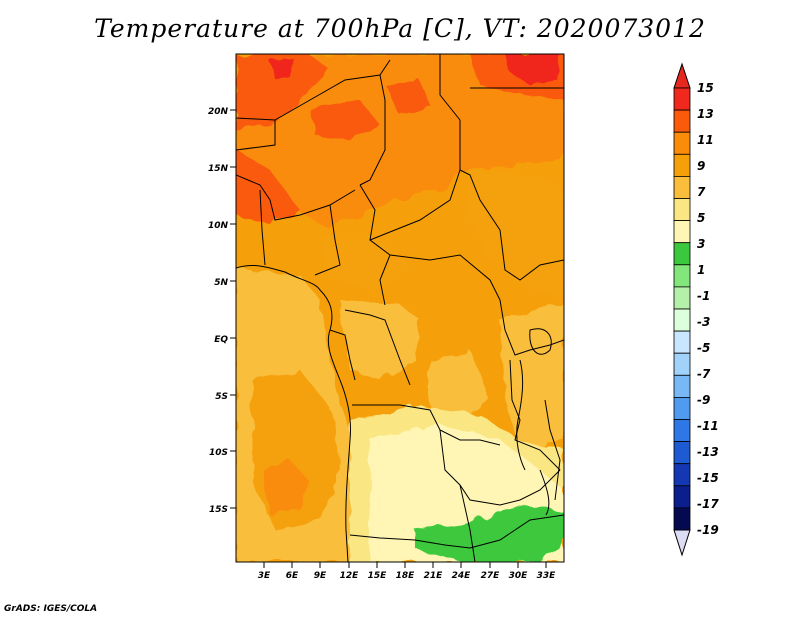 This screenshot has height=618, width=800. What do you see at coordinates (282, 69) in the screenshot?
I see `field-hot-15-nw` at bounding box center [282, 69].